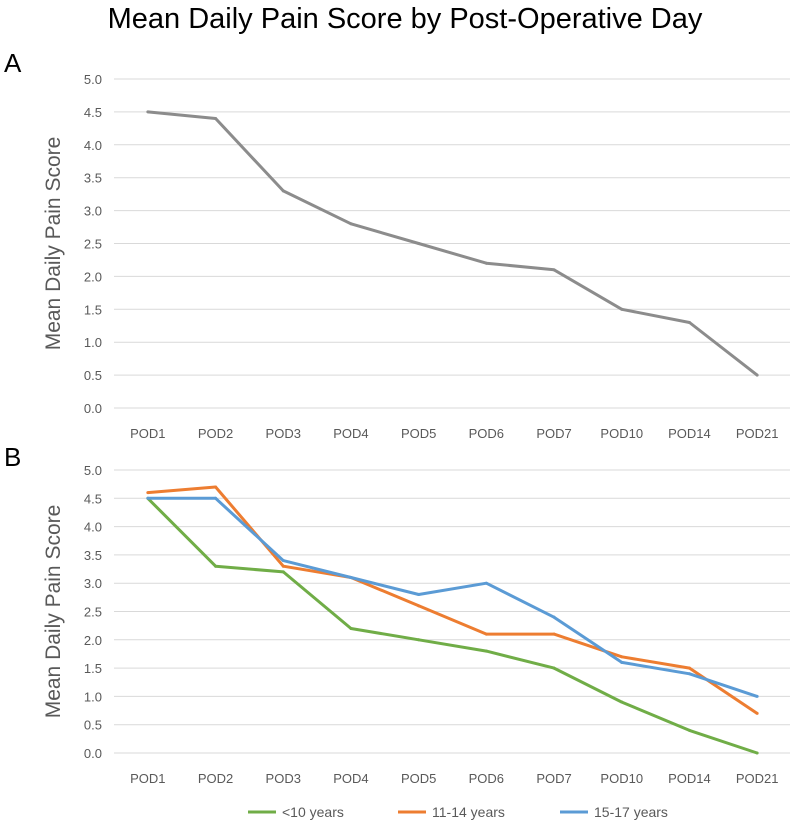 This screenshot has height=829, width=790. I want to click on legend-label: <10 years, so click(313, 812).